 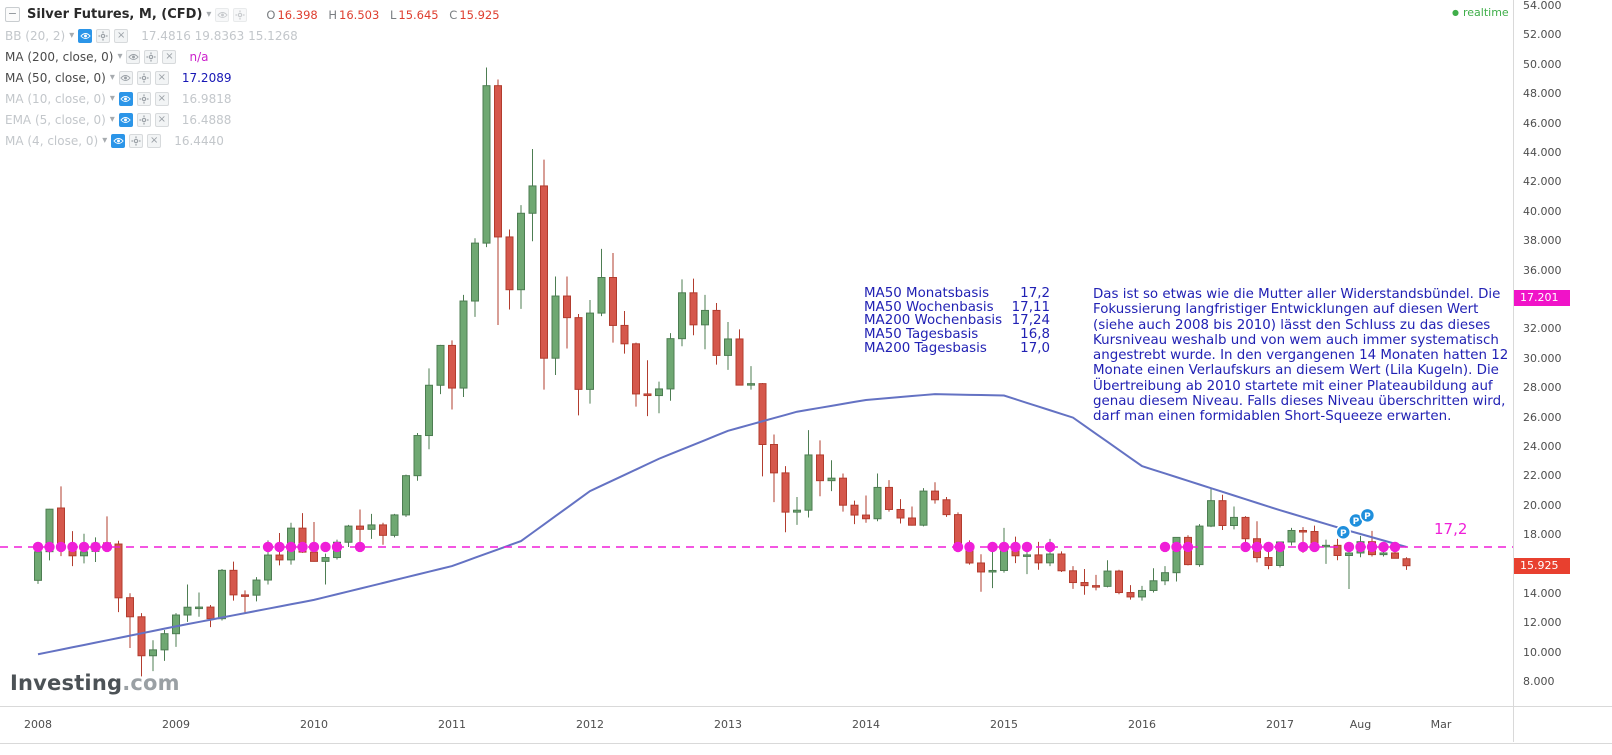 I want to click on indicator-label: MA (10, close, 0), so click(x=55, y=98).